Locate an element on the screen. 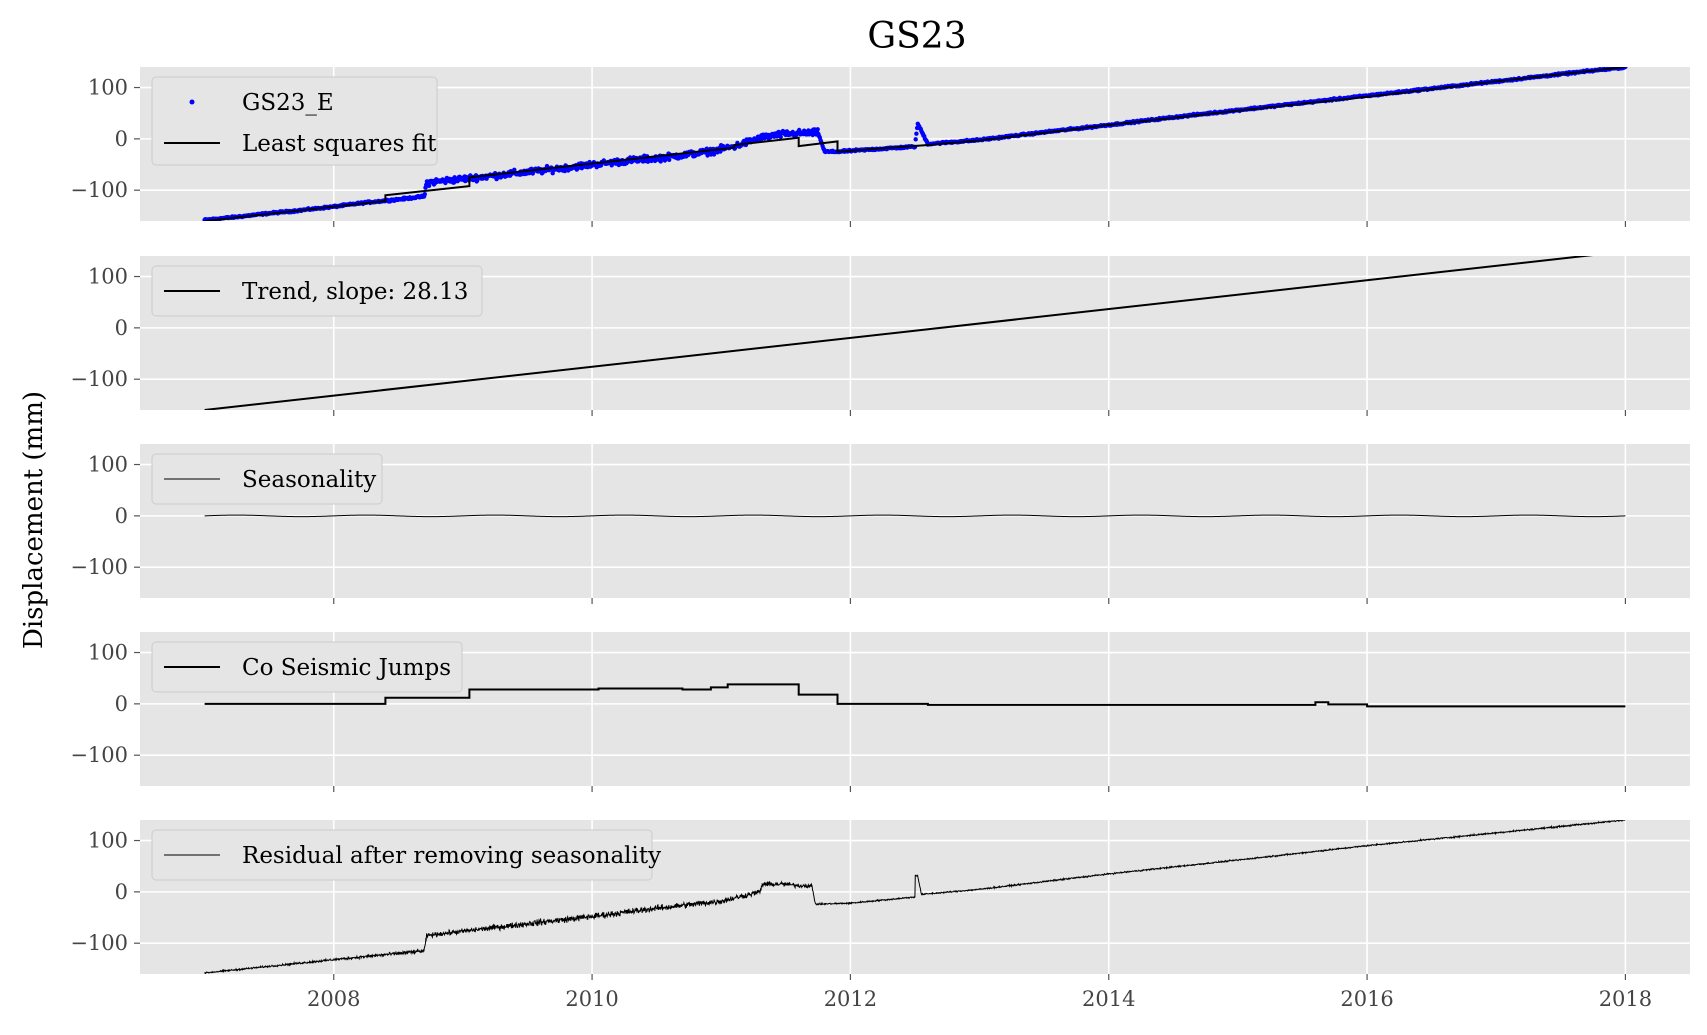 This screenshot has width=1707, height=1035. legend: Co Seismic Jumps is located at coordinates (307, 667).